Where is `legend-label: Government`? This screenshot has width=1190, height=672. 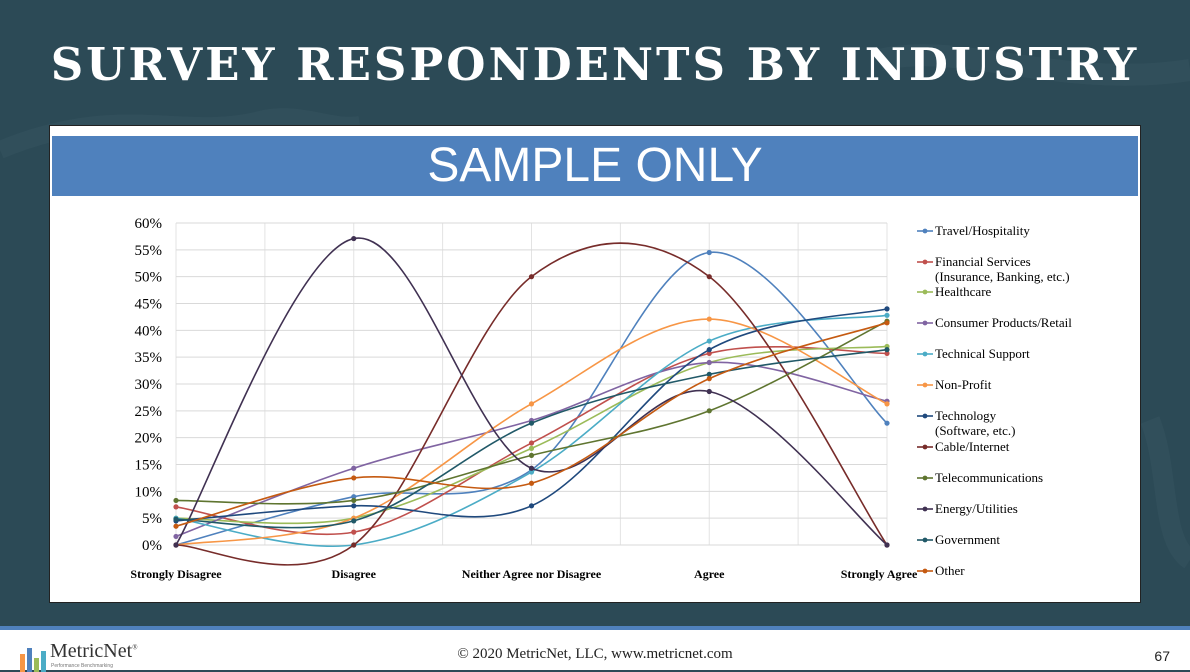 legend-label: Government is located at coordinates (967, 539).